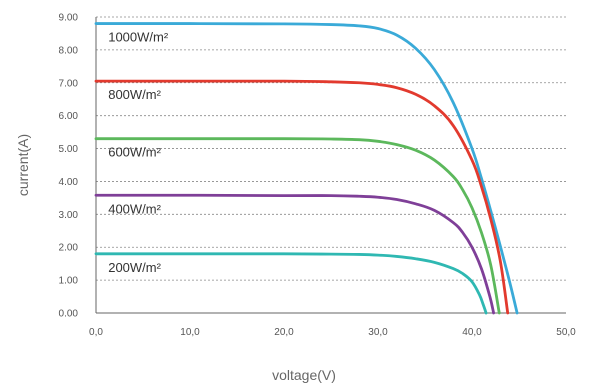 This screenshot has height=387, width=589. I want to click on series-label: 200W/m², so click(134, 267).